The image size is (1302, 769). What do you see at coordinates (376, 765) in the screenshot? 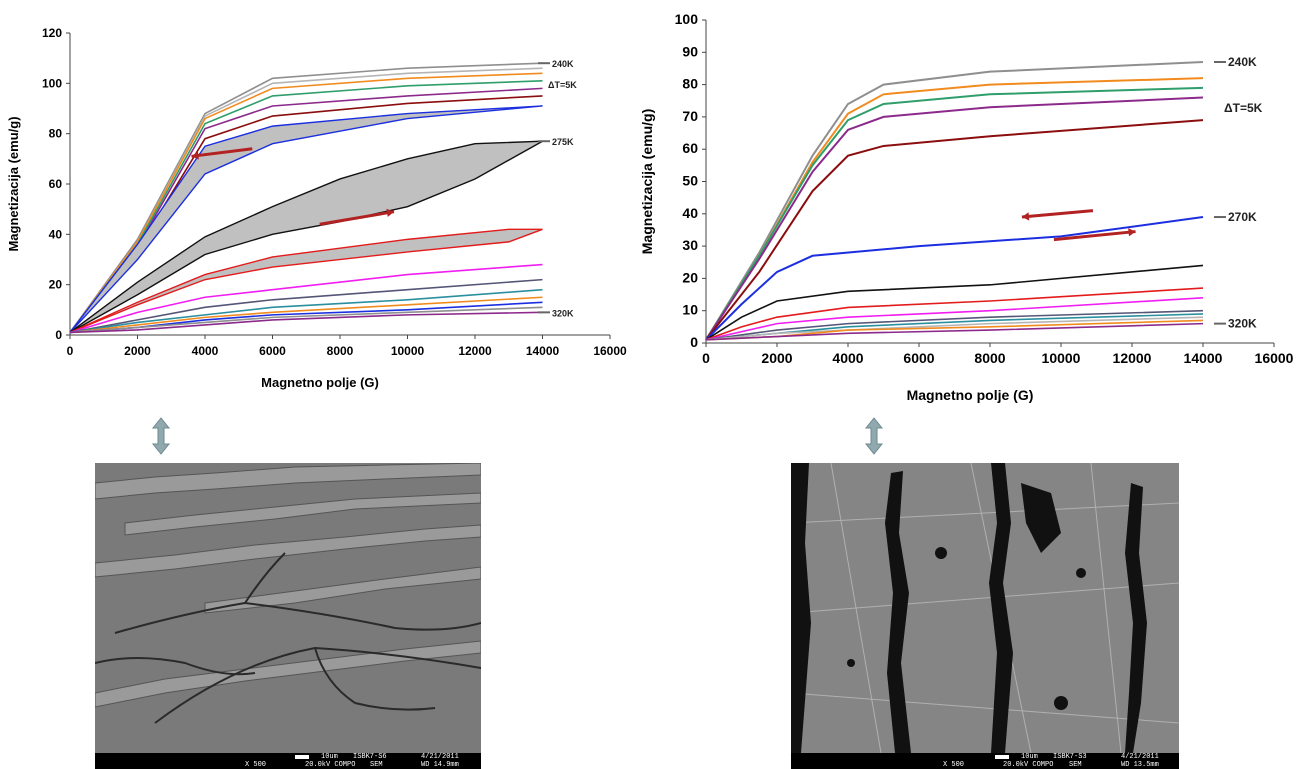
I see `imaging-mode: SEM` at bounding box center [376, 765].